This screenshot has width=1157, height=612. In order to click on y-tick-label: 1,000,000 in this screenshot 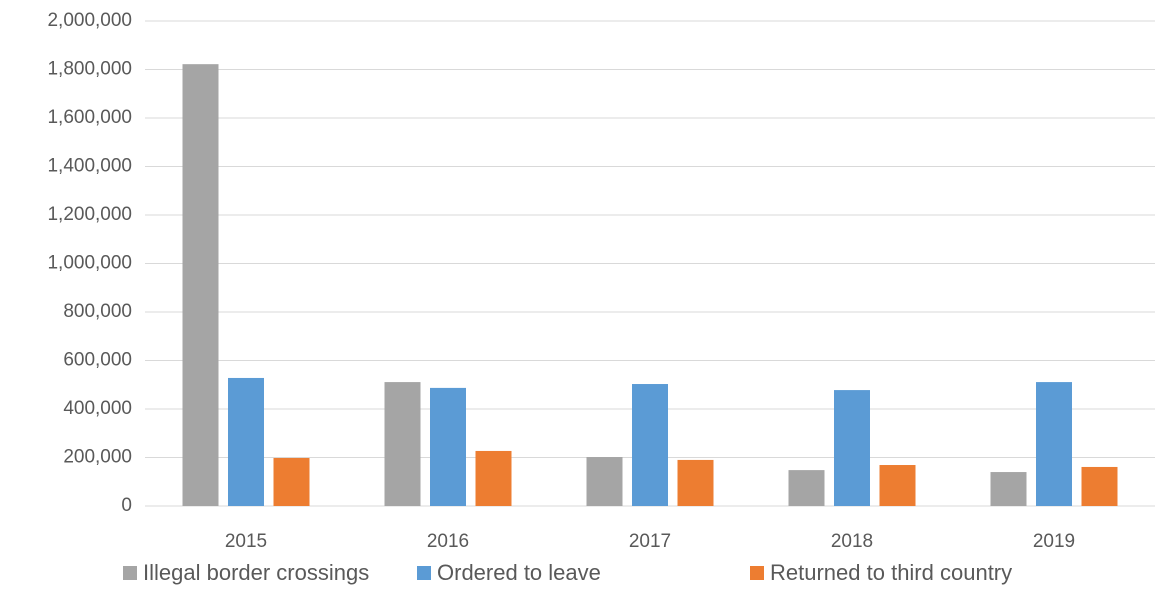, I will do `click(89, 263)`.